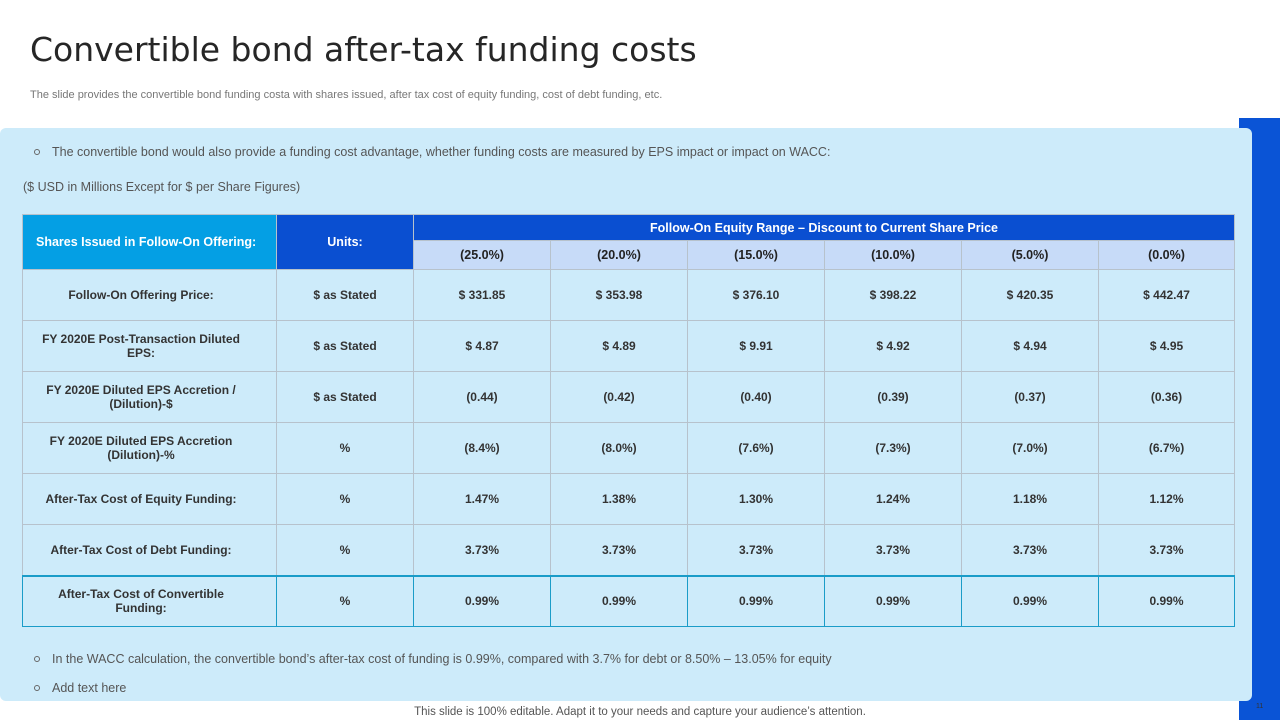 The image size is (1280, 720). Describe the element at coordinates (1166, 255) in the screenshot. I see `discount-header: (0.0%)` at that location.